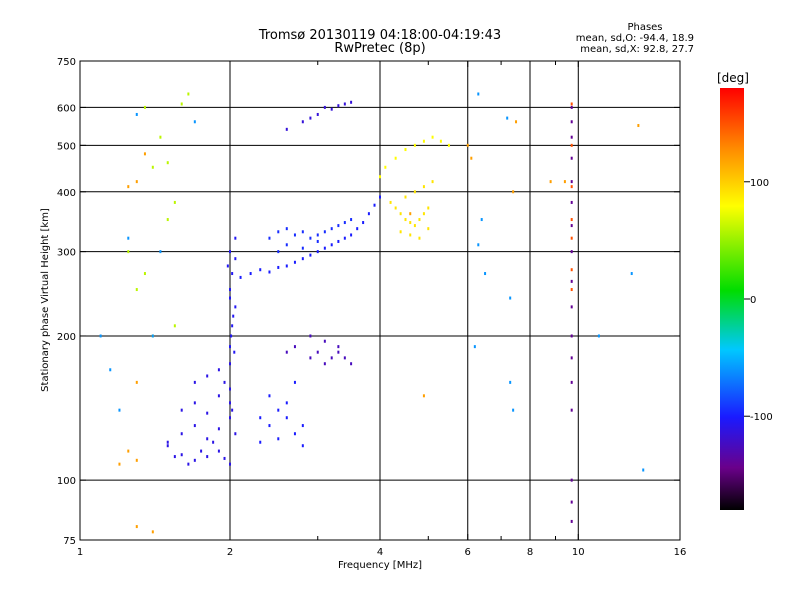 The image size is (800, 600). I want to click on y-tick-label: 100, so click(66, 481).